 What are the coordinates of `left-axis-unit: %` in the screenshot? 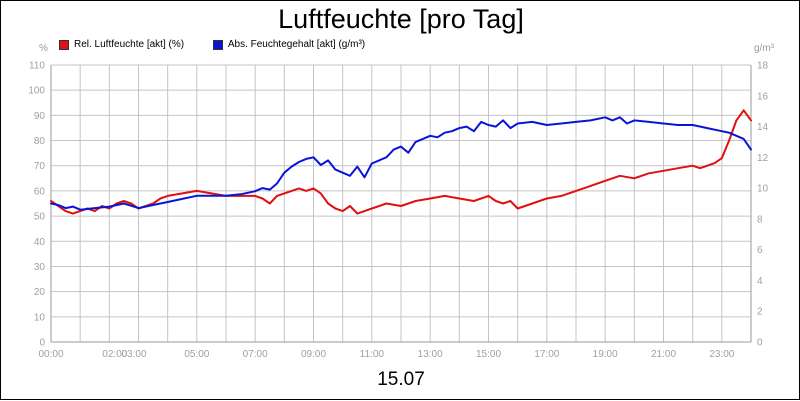 It's located at (43, 48).